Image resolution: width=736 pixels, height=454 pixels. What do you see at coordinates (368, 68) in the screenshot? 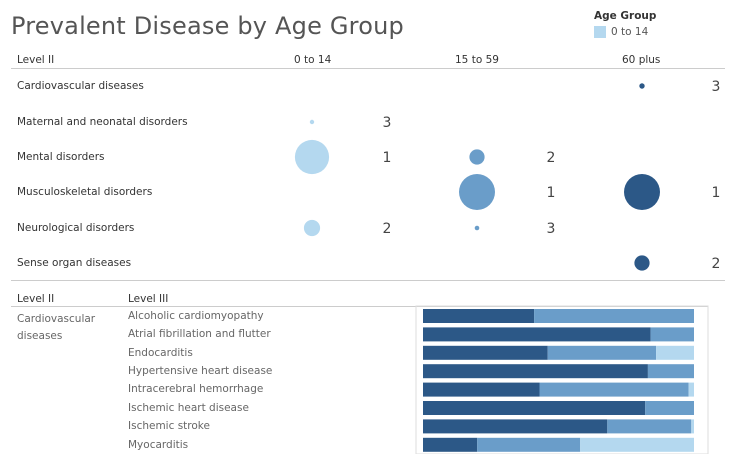
I see `header-divider` at bounding box center [368, 68].